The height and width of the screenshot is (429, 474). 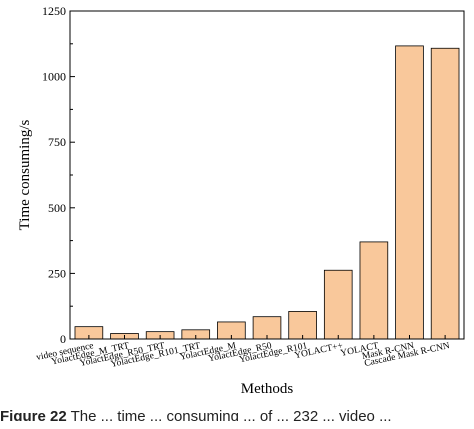 I want to click on bar-cascade-mask-r-cnn, so click(x=445, y=193).